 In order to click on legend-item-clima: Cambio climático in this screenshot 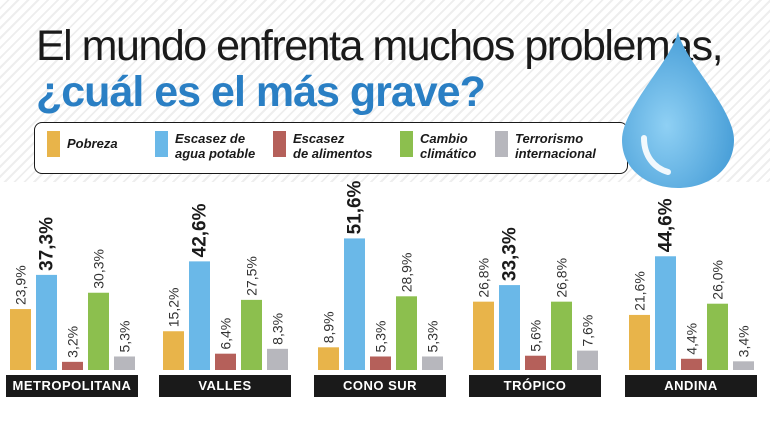, I will do `click(438, 146)`.